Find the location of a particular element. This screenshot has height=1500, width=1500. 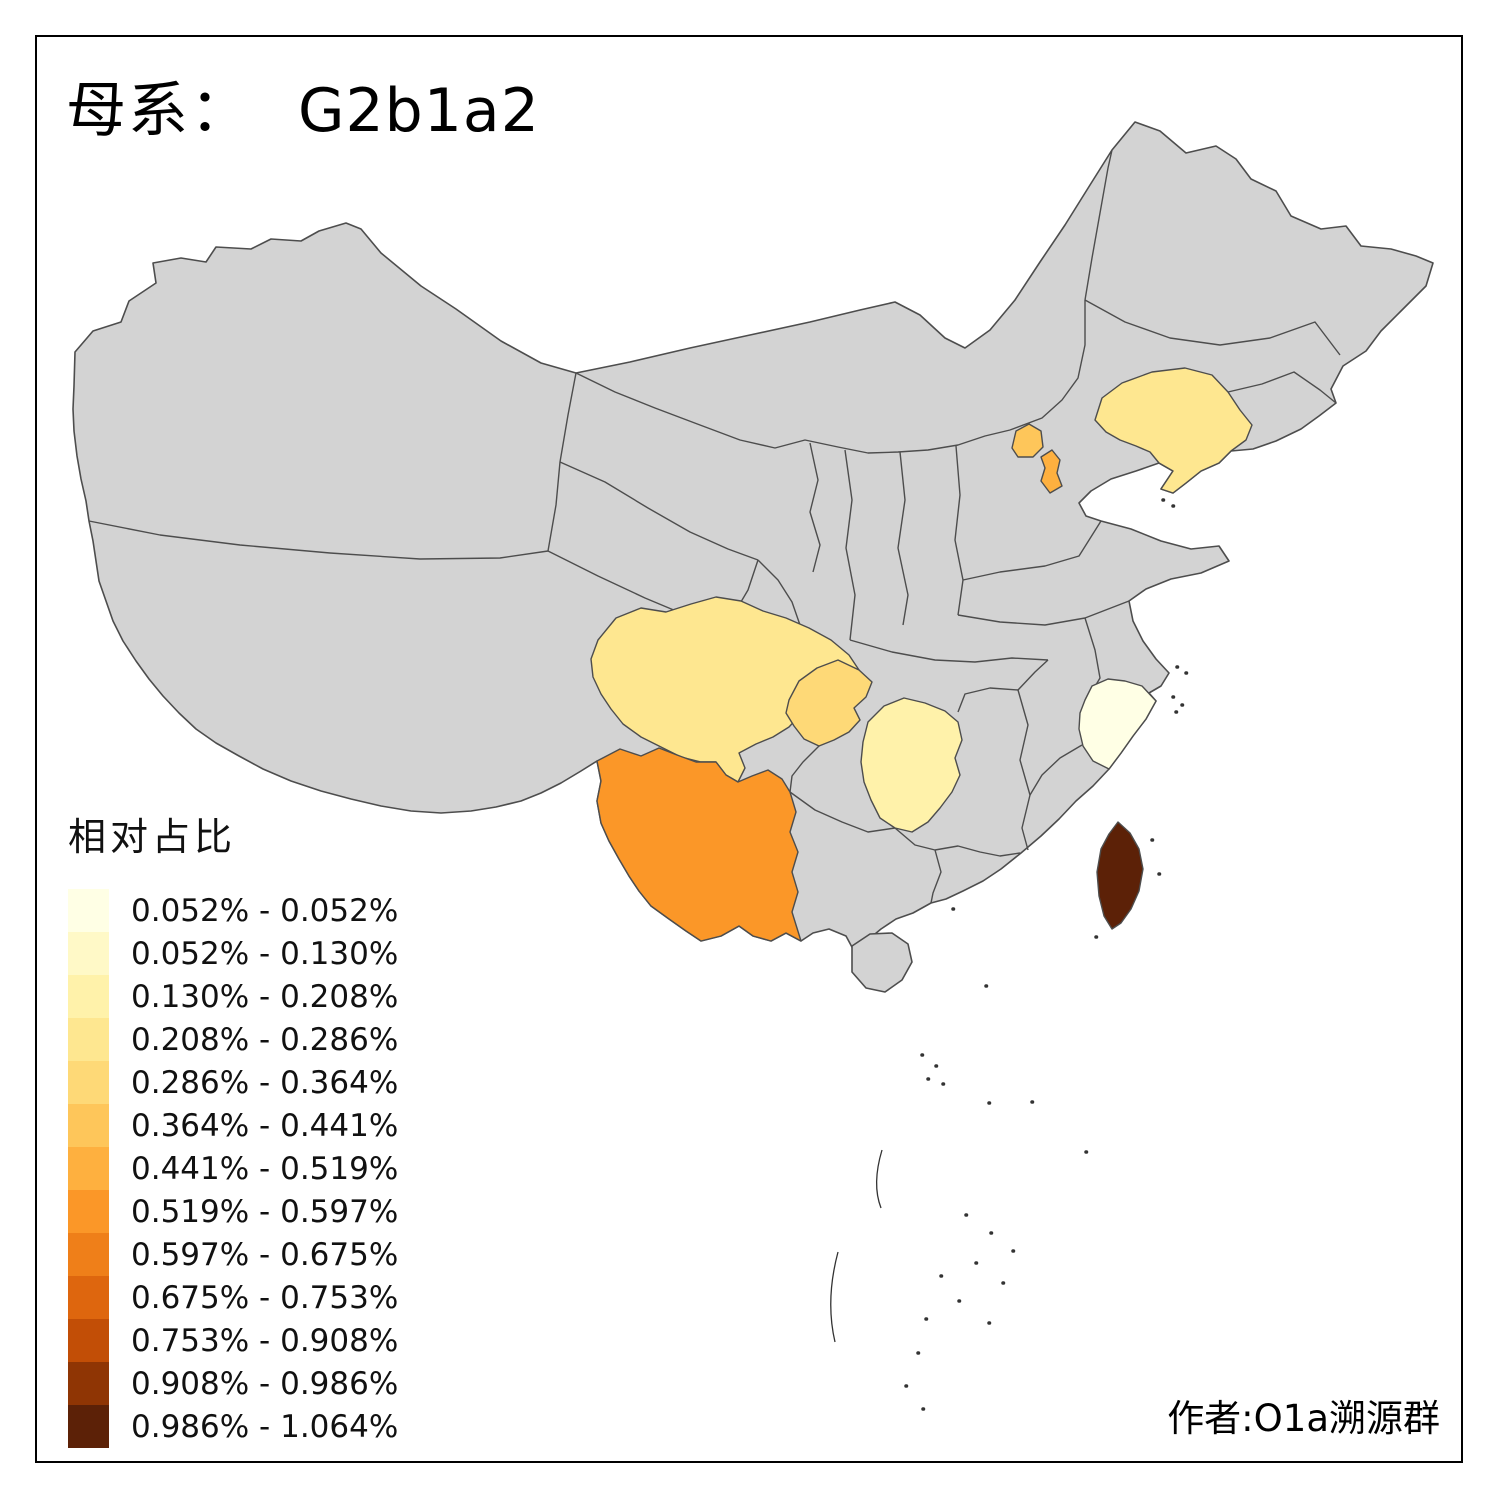

legend-entry: 0.208% - 0.286% is located at coordinates (233, 1039).